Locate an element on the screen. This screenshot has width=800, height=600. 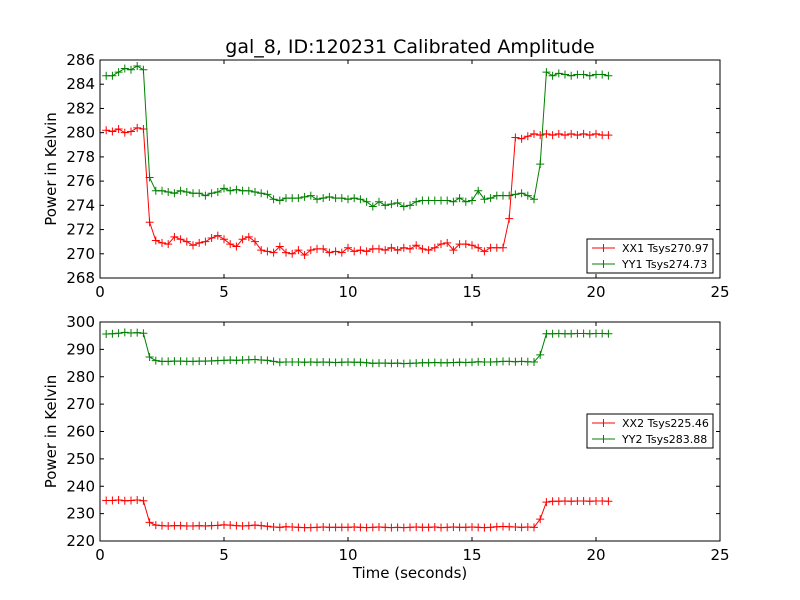
y-tick-label: 260 is located at coordinates (80, 432).